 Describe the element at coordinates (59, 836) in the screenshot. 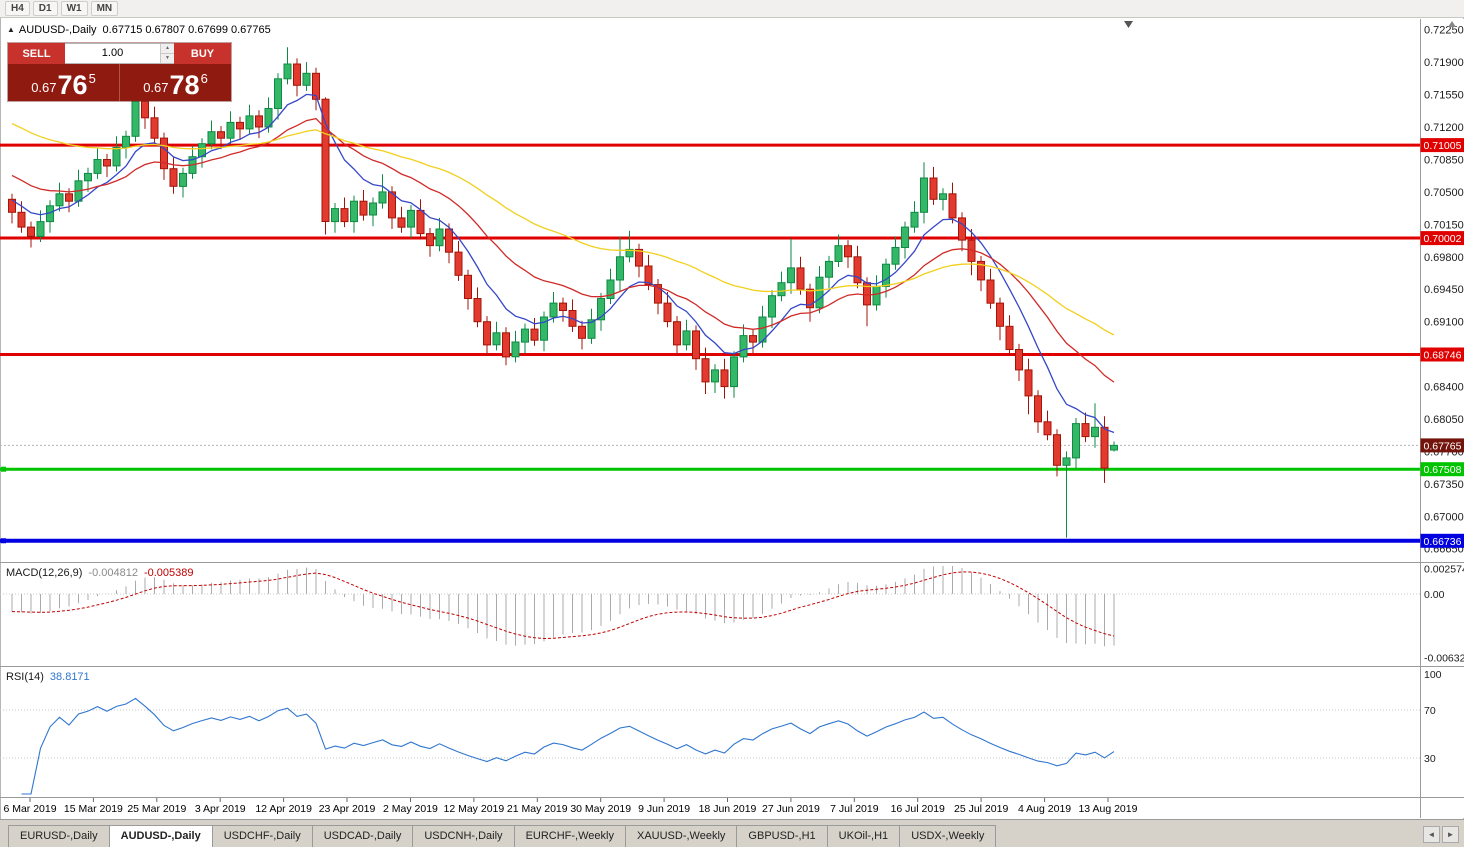

I see `tab-eurusd-daily: EURUSD-,Daily` at that location.